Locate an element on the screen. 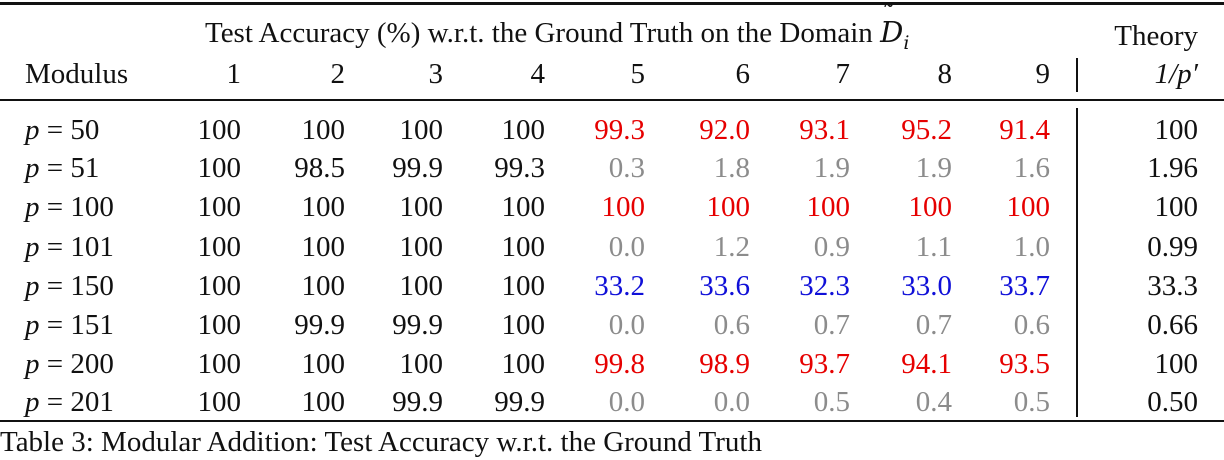  accuracy-cell: 98.9 is located at coordinates (724, 364).